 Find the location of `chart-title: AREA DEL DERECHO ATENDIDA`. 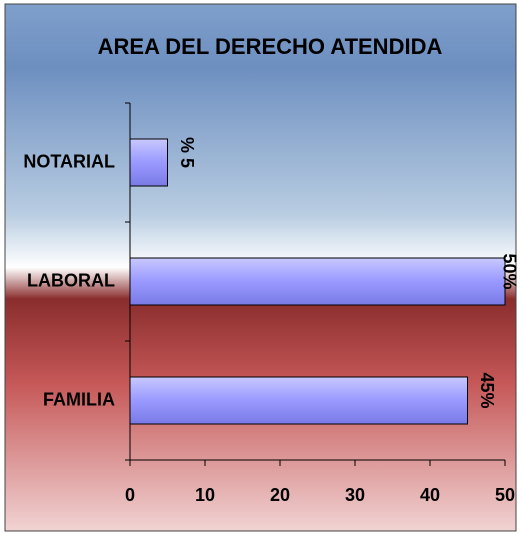

chart-title: AREA DEL DERECHO ATENDIDA is located at coordinates (270, 46).